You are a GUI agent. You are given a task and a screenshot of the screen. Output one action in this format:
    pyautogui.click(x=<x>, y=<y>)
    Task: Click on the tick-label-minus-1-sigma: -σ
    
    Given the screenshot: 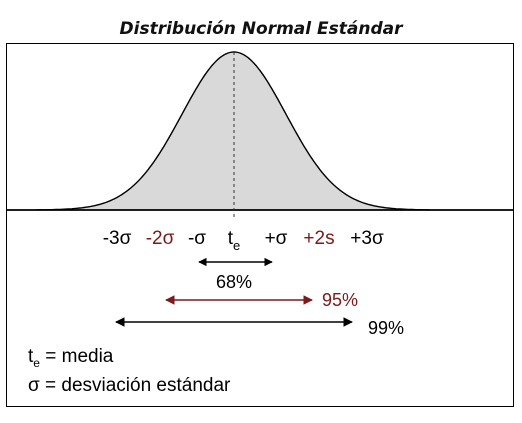 What is the action you would take?
    pyautogui.click(x=197, y=238)
    